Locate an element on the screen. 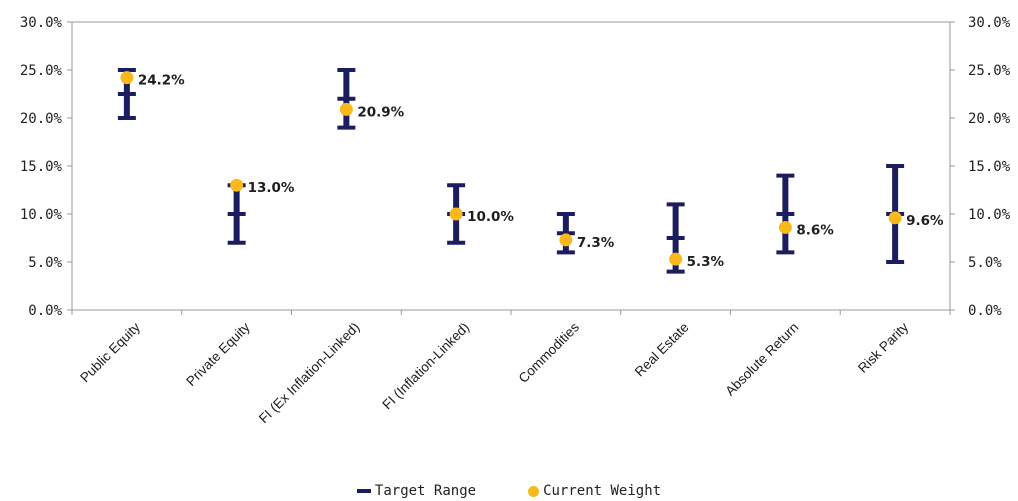 The width and height of the screenshot is (1018, 501). x-category-label: Commodities is located at coordinates (549, 352).